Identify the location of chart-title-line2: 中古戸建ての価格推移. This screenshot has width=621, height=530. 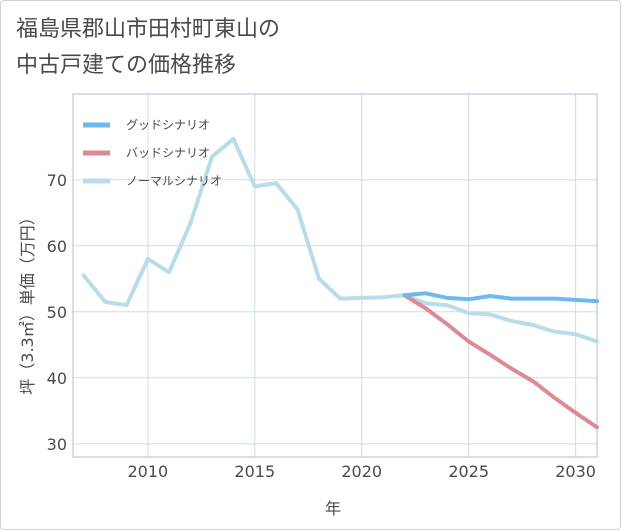
(126, 65).